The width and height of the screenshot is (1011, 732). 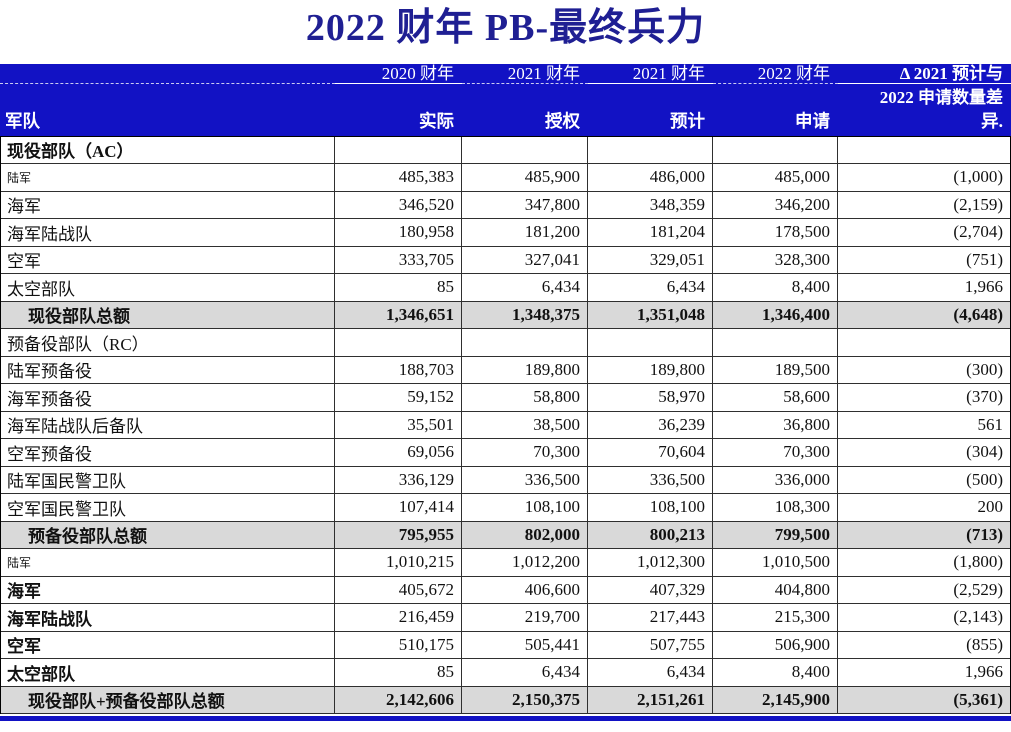 I want to click on row-label: 预备役部队总额, so click(x=168, y=534).